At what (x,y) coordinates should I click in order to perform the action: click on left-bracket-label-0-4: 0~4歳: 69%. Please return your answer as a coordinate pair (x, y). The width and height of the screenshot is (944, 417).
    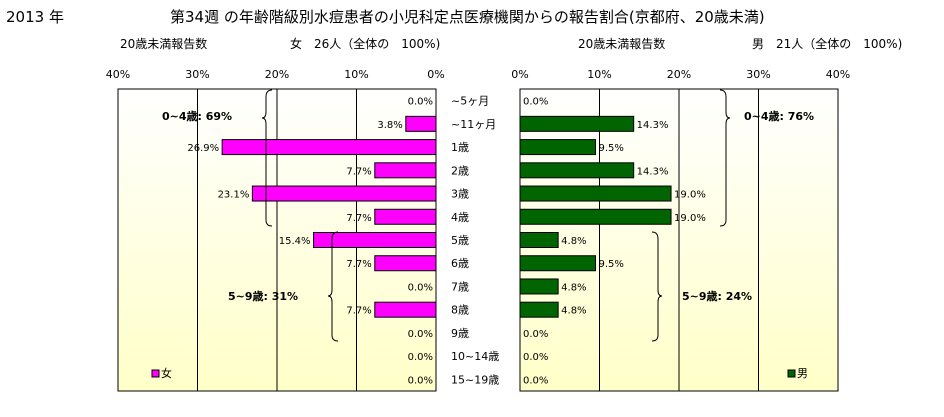
    Looking at the image, I should click on (197, 116).